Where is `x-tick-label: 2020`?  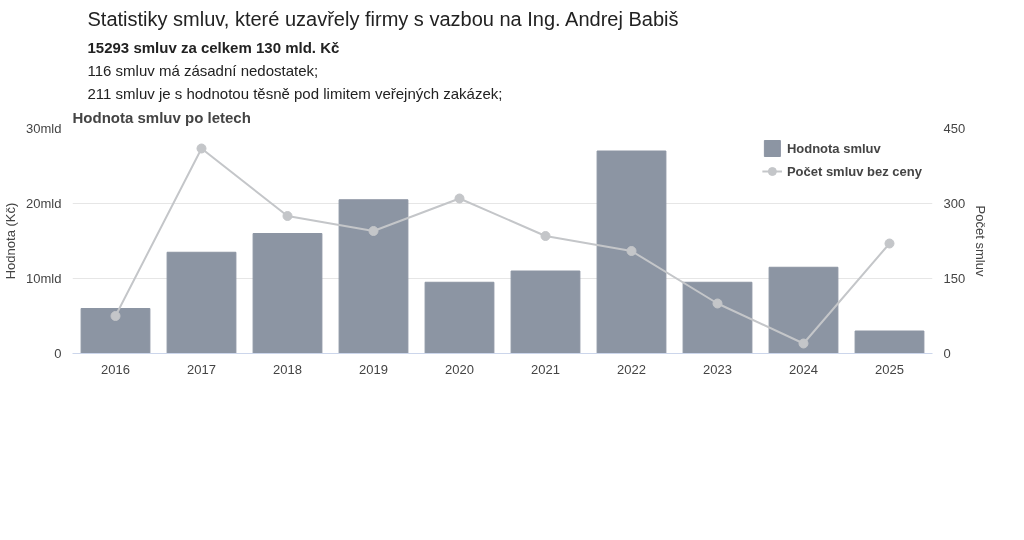
x-tick-label: 2020 is located at coordinates (459, 369).